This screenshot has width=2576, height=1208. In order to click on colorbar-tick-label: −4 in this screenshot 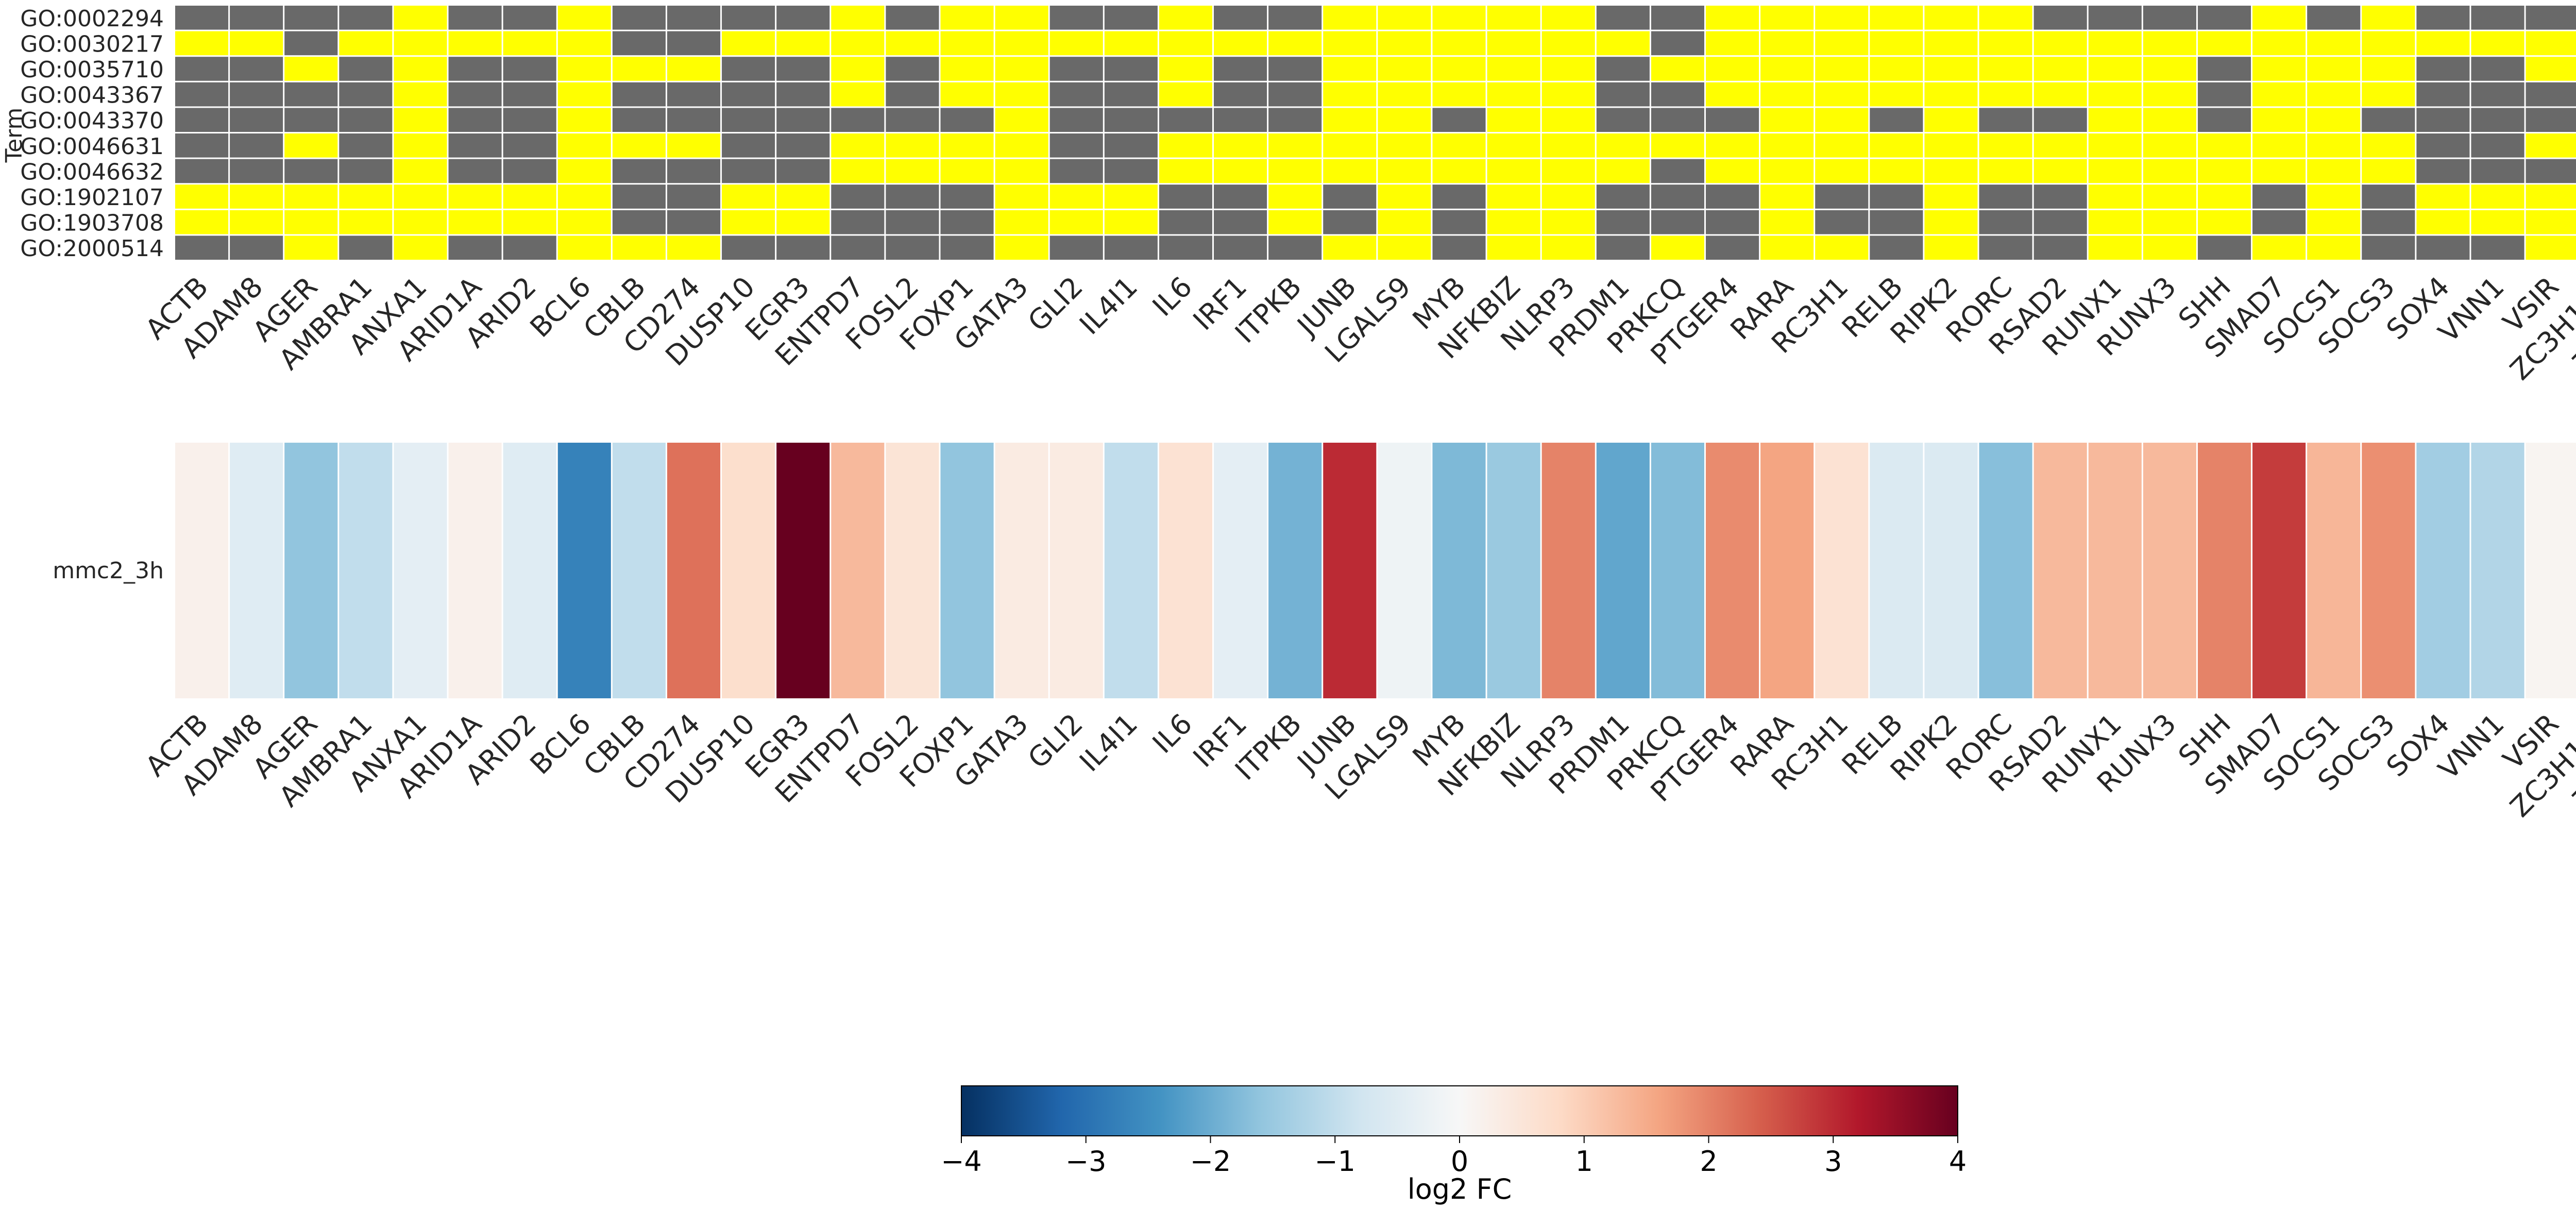, I will do `click(961, 1161)`.